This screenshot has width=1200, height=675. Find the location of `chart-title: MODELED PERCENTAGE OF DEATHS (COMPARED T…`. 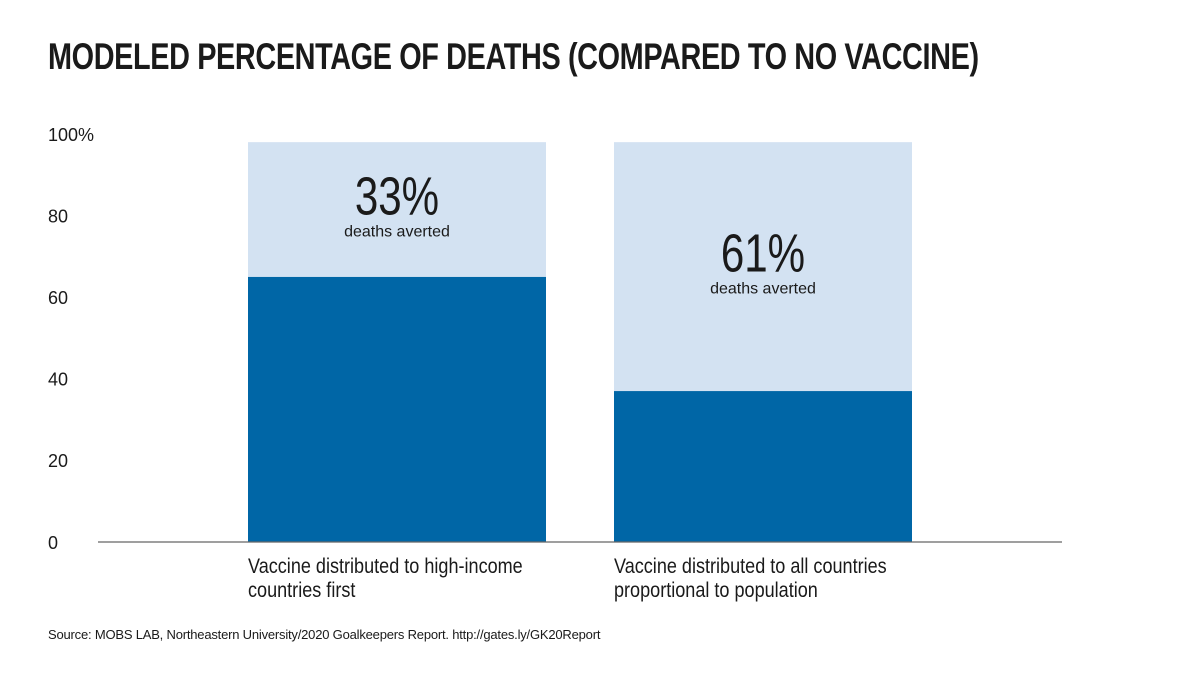

chart-title: MODELED PERCENTAGE OF DEATHS (COMPARED T… is located at coordinates (513, 56).